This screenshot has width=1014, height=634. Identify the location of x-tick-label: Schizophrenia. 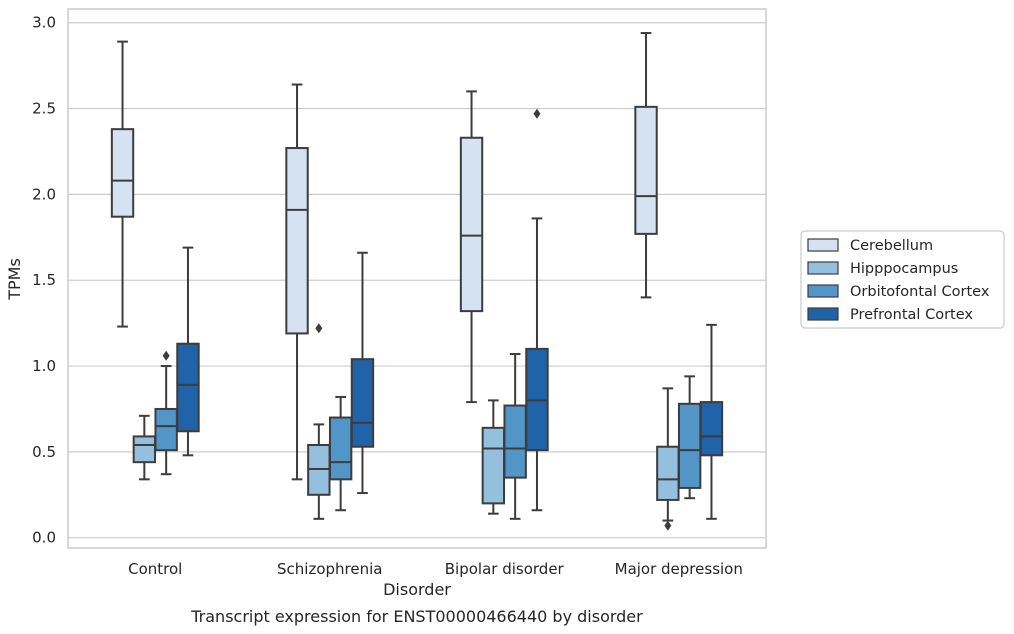
(329, 569).